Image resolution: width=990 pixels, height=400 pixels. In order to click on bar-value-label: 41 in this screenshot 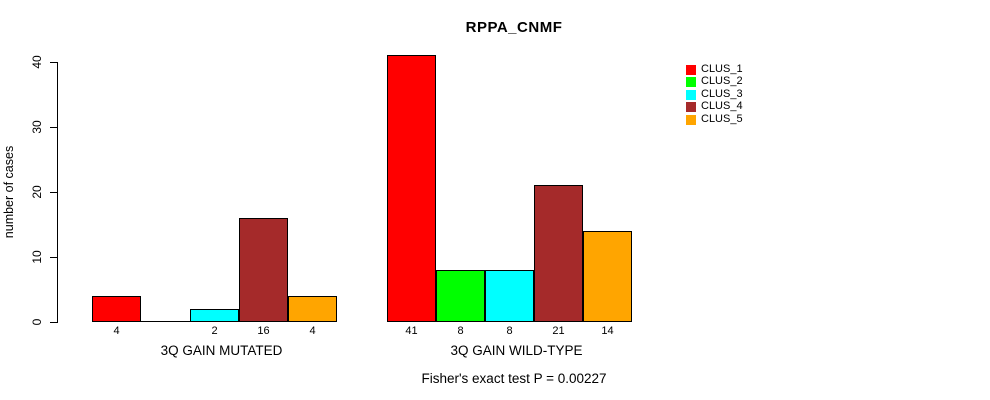, I will do `click(411, 331)`.